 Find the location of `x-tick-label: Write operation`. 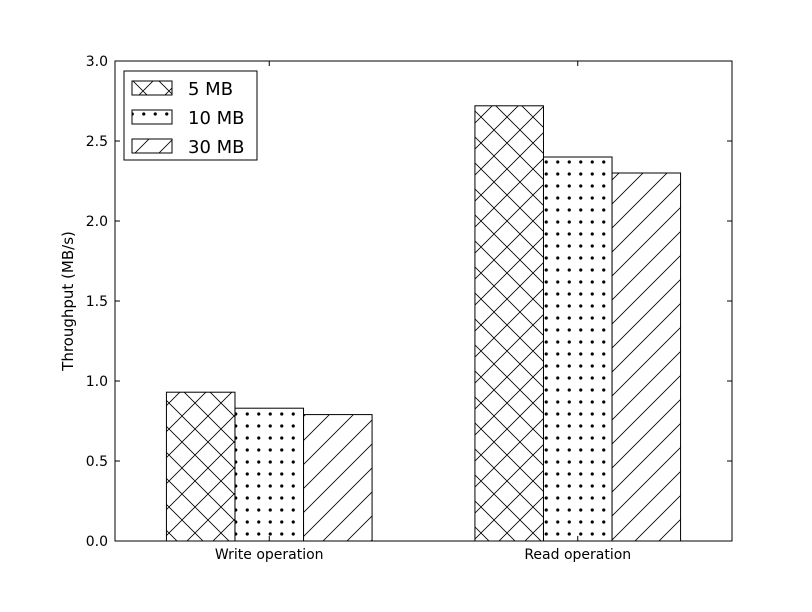

x-tick-label: Write operation is located at coordinates (269, 555).